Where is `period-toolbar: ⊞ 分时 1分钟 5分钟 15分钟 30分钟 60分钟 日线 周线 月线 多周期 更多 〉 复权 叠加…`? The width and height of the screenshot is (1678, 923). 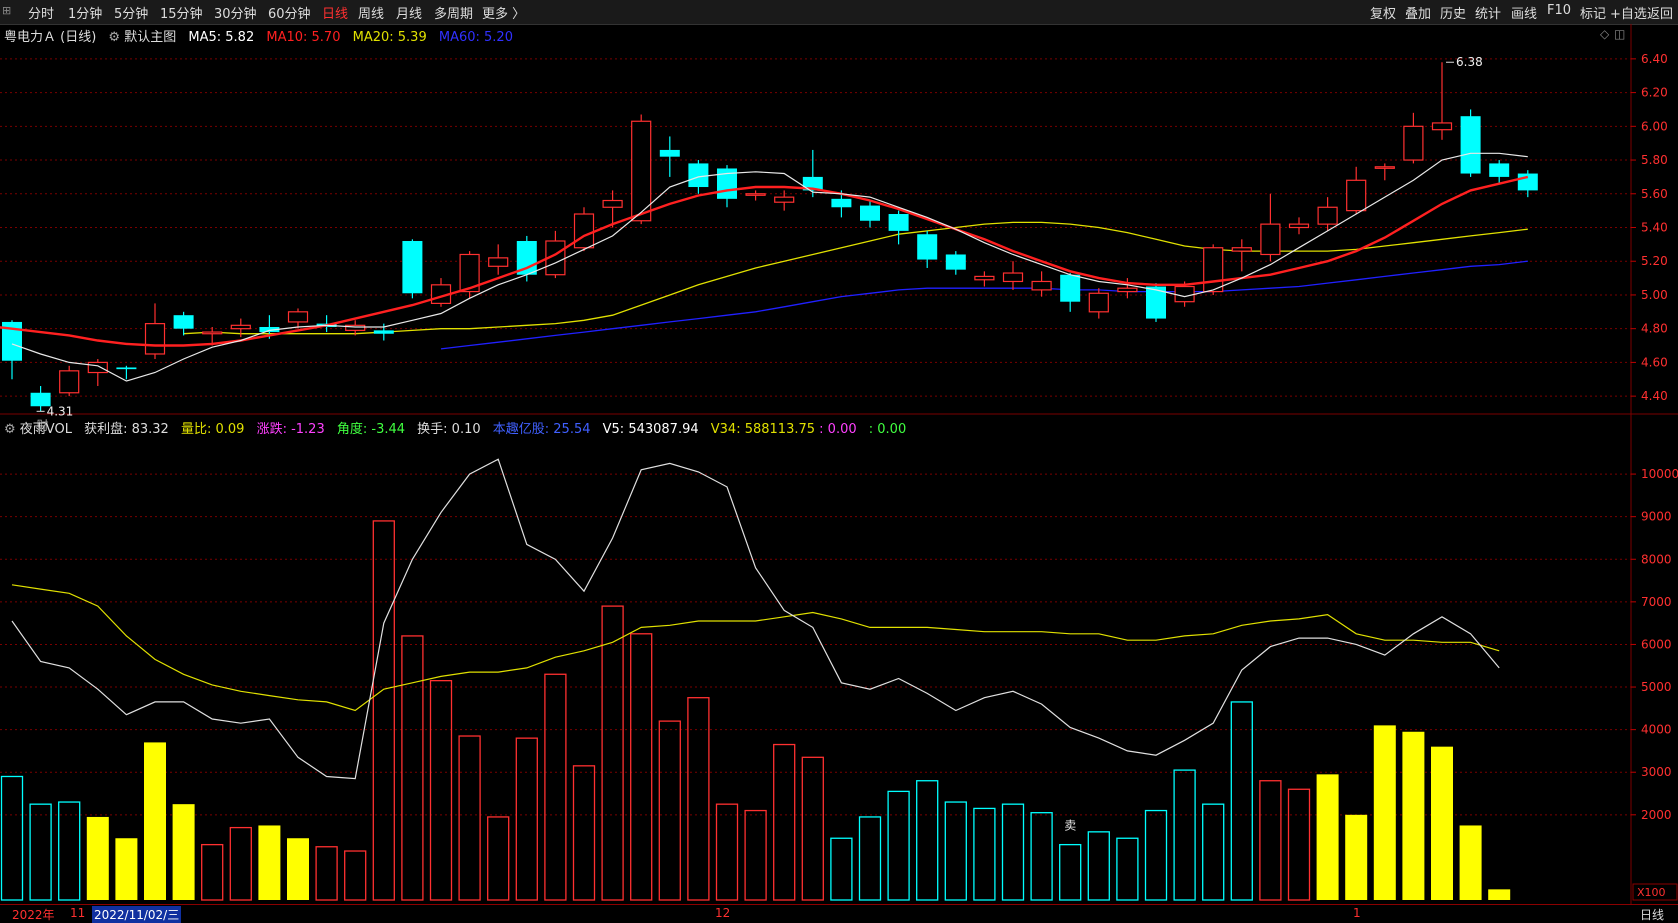 period-toolbar: ⊞ 分时 1分钟 5分钟 15分钟 30分钟 60分钟 日线 周线 月线 多周期 更多 〉 复权 叠加… is located at coordinates (839, 12).